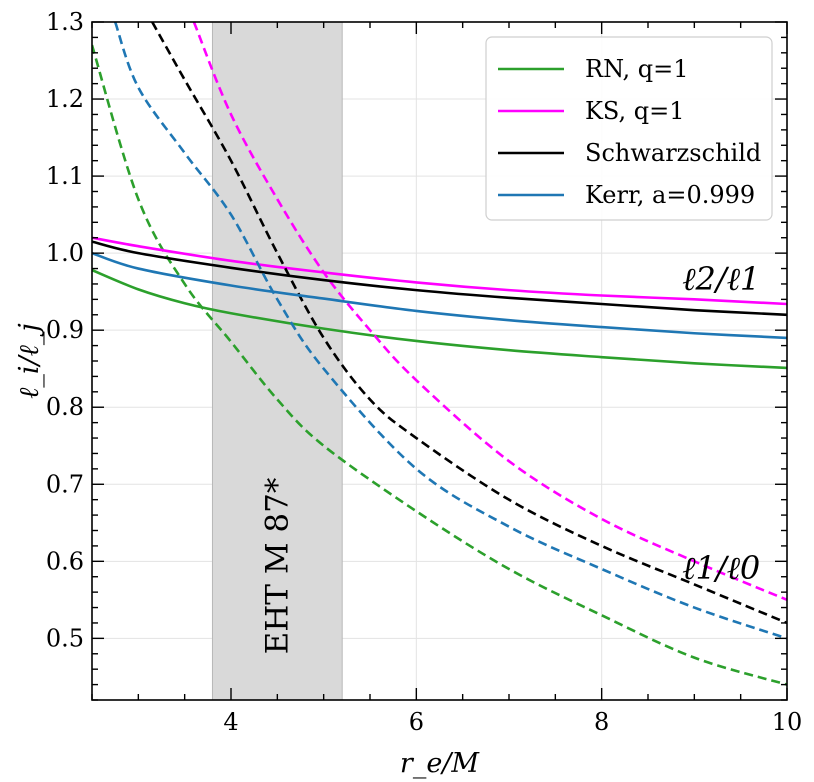 This screenshot has height=782, width=814. What do you see at coordinates (65, 99) in the screenshot?
I see `y-tick-label: 1.2` at bounding box center [65, 99].